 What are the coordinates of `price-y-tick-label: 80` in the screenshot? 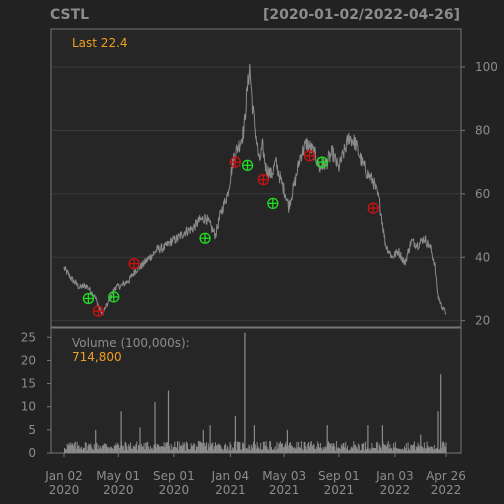 It's located at (482, 130).